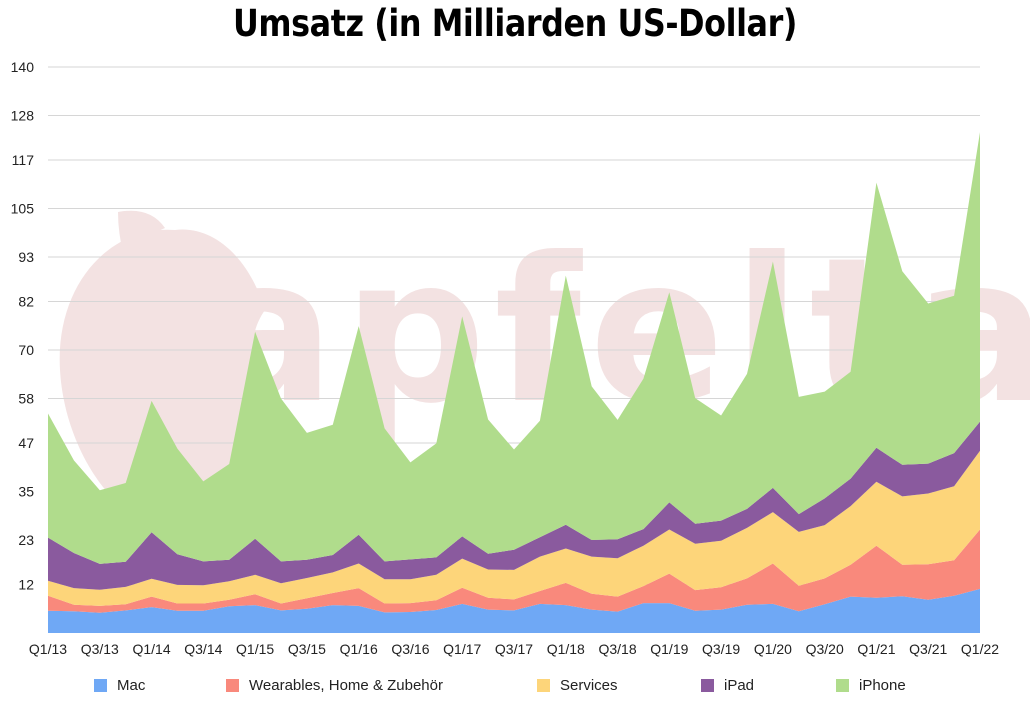  Describe the element at coordinates (26, 399) in the screenshot. I see `y-tick-label: 58` at that location.